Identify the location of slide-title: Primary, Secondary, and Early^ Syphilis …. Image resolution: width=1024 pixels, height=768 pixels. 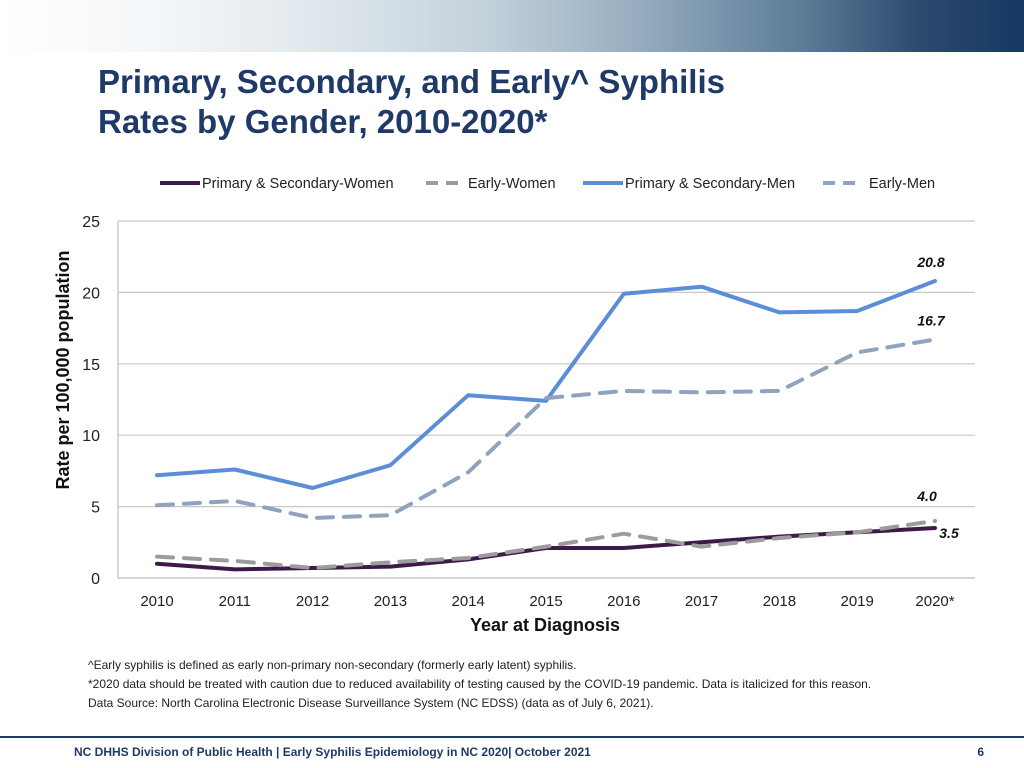
(411, 101).